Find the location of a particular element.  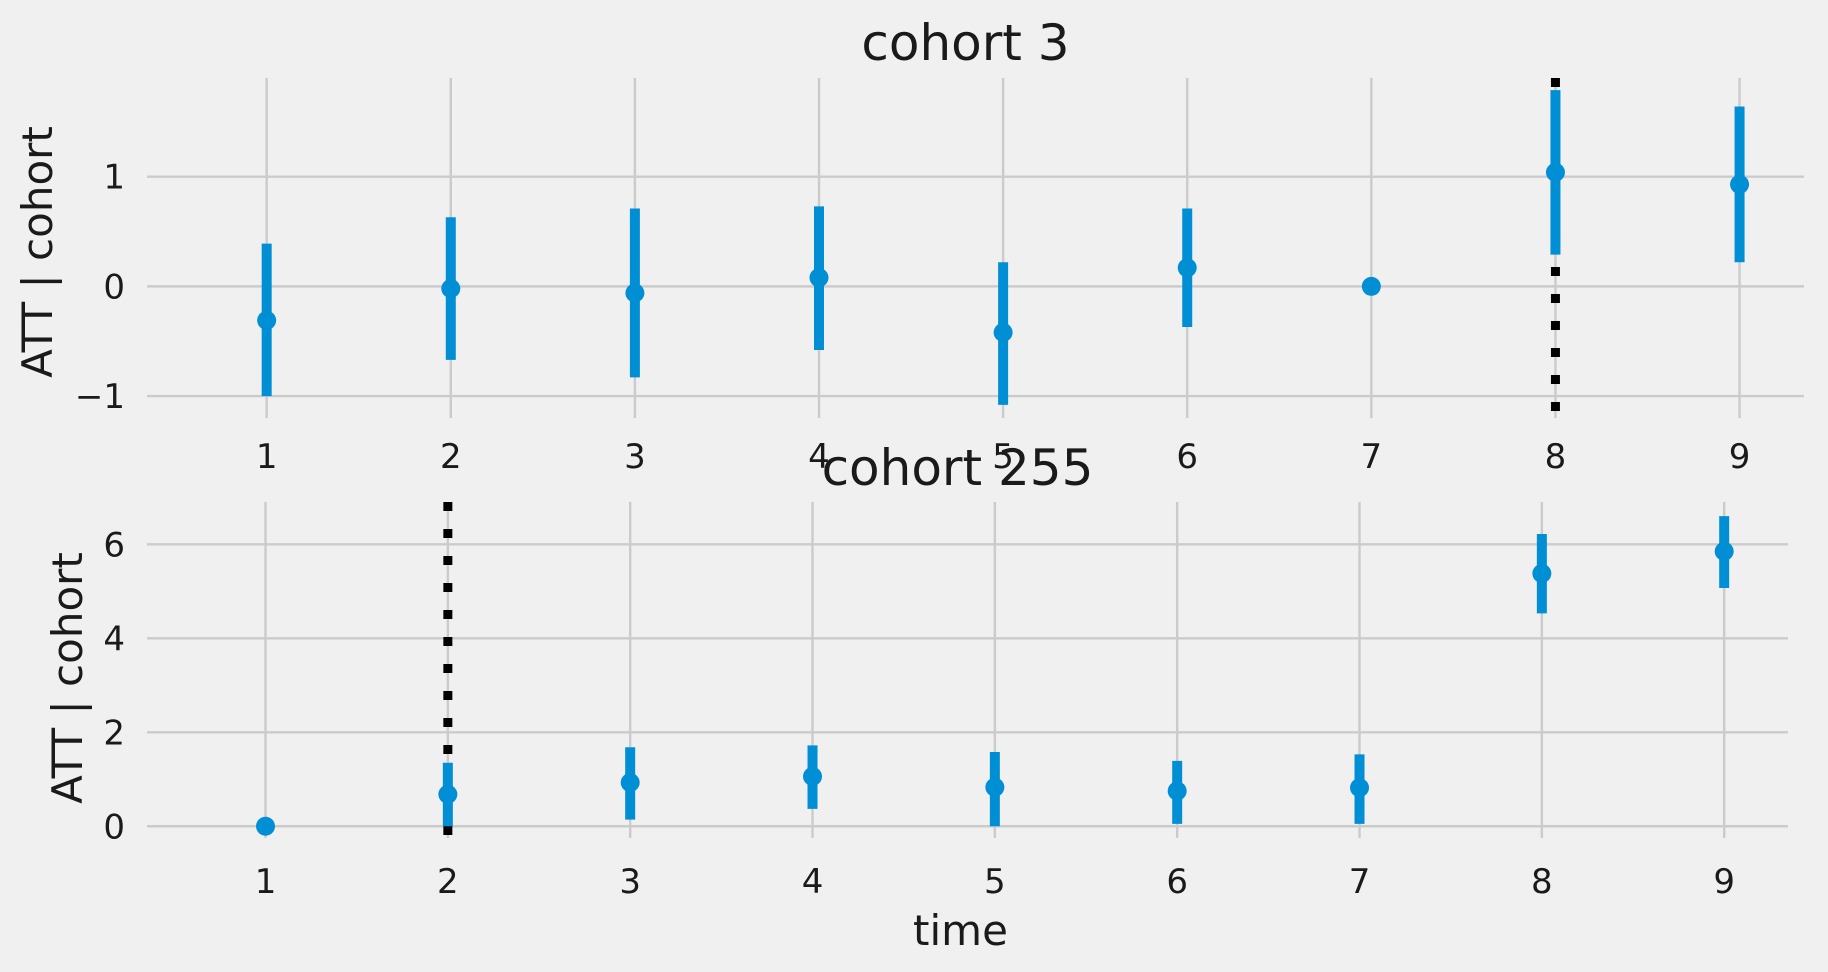

chart-title: cohort 3 is located at coordinates (965, 43).